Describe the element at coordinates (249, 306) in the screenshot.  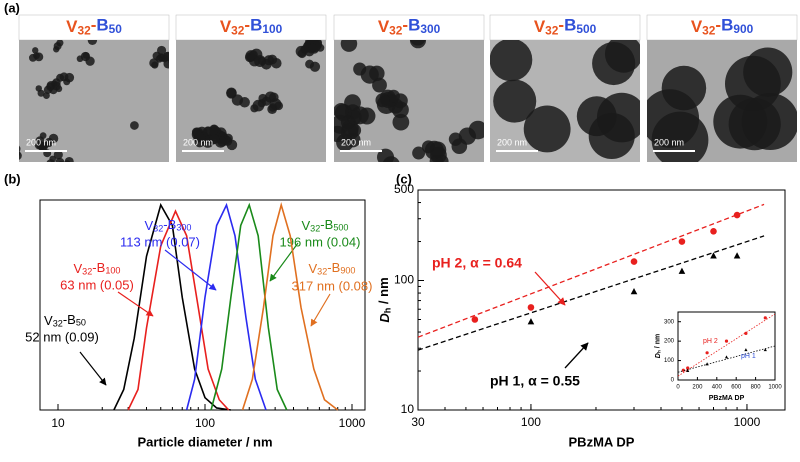
I see `distribution-line` at that location.